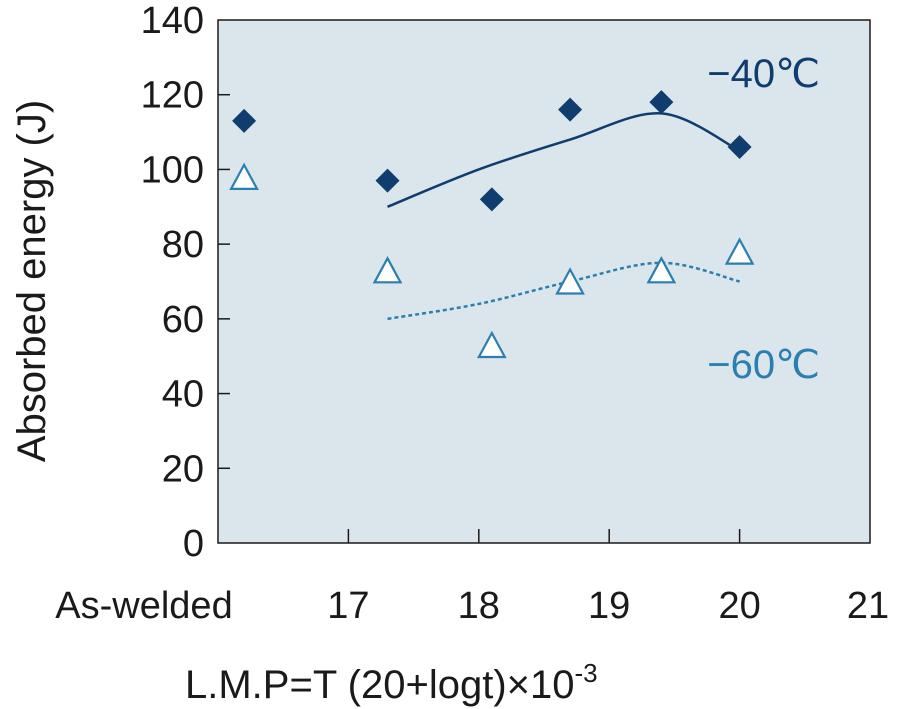 The image size is (900, 709). I want to click on y-tick-label: 140, so click(172, 21).